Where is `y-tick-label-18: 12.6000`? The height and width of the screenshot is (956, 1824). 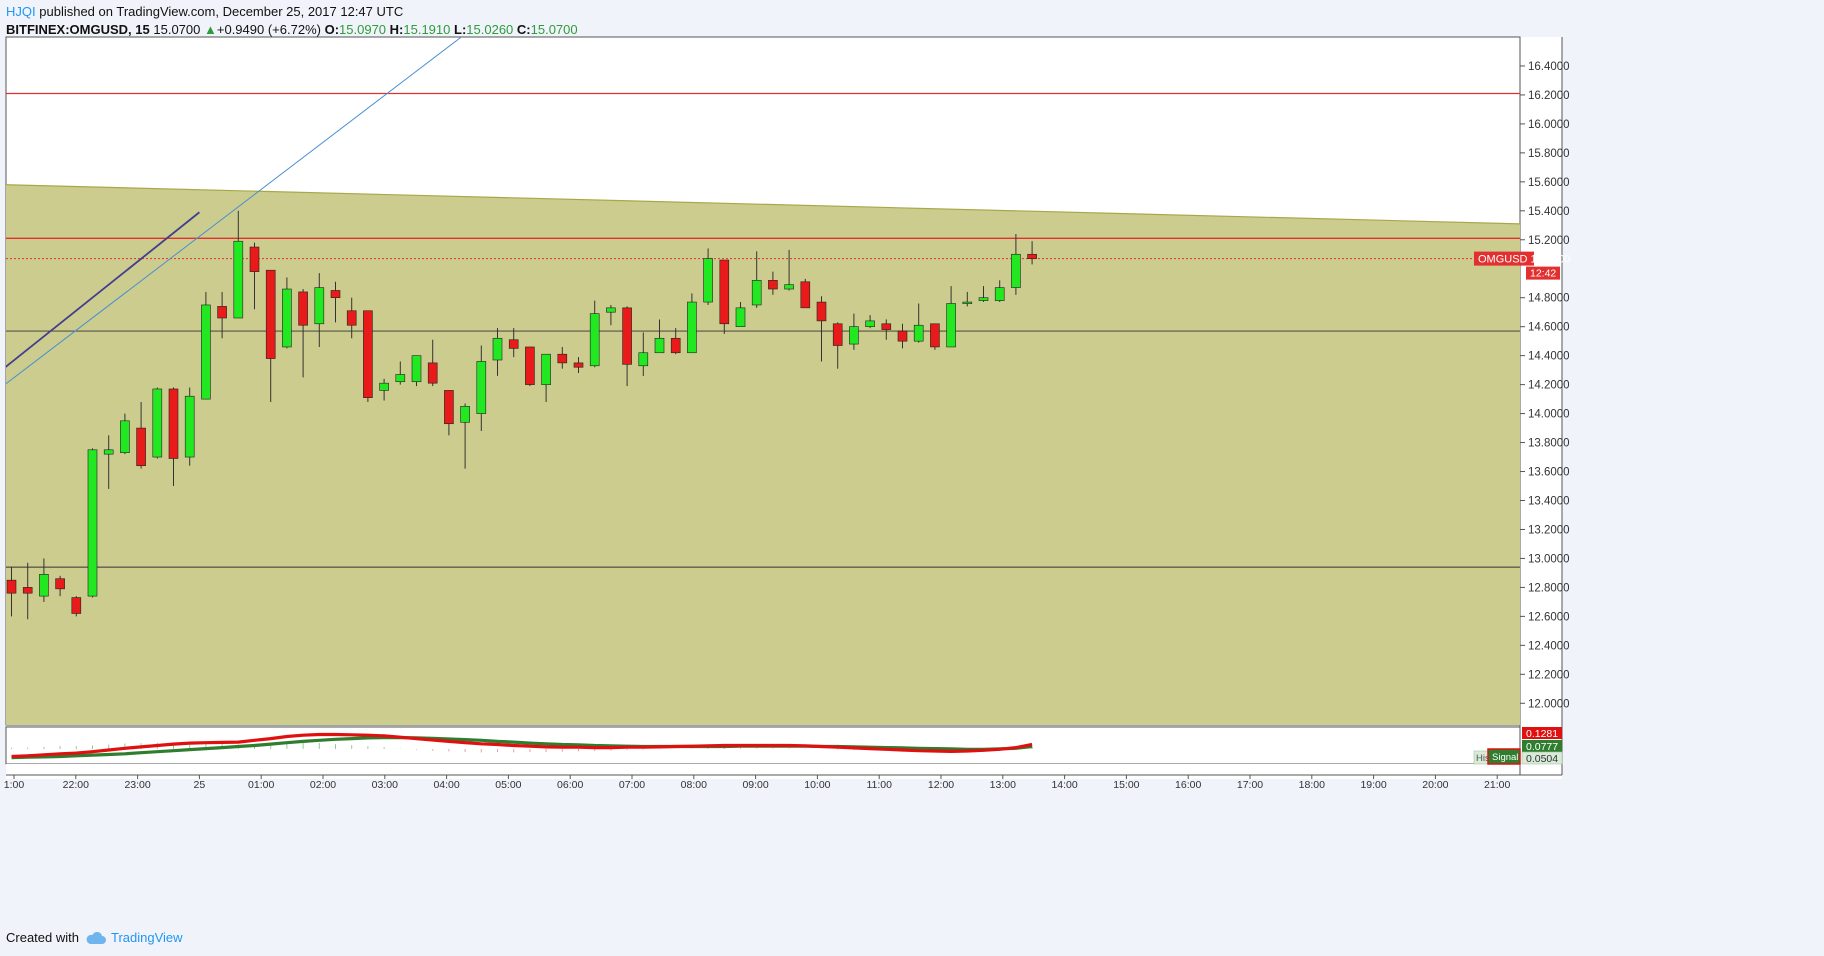
y-tick-label-18: 12.6000 is located at coordinates (1549, 617).